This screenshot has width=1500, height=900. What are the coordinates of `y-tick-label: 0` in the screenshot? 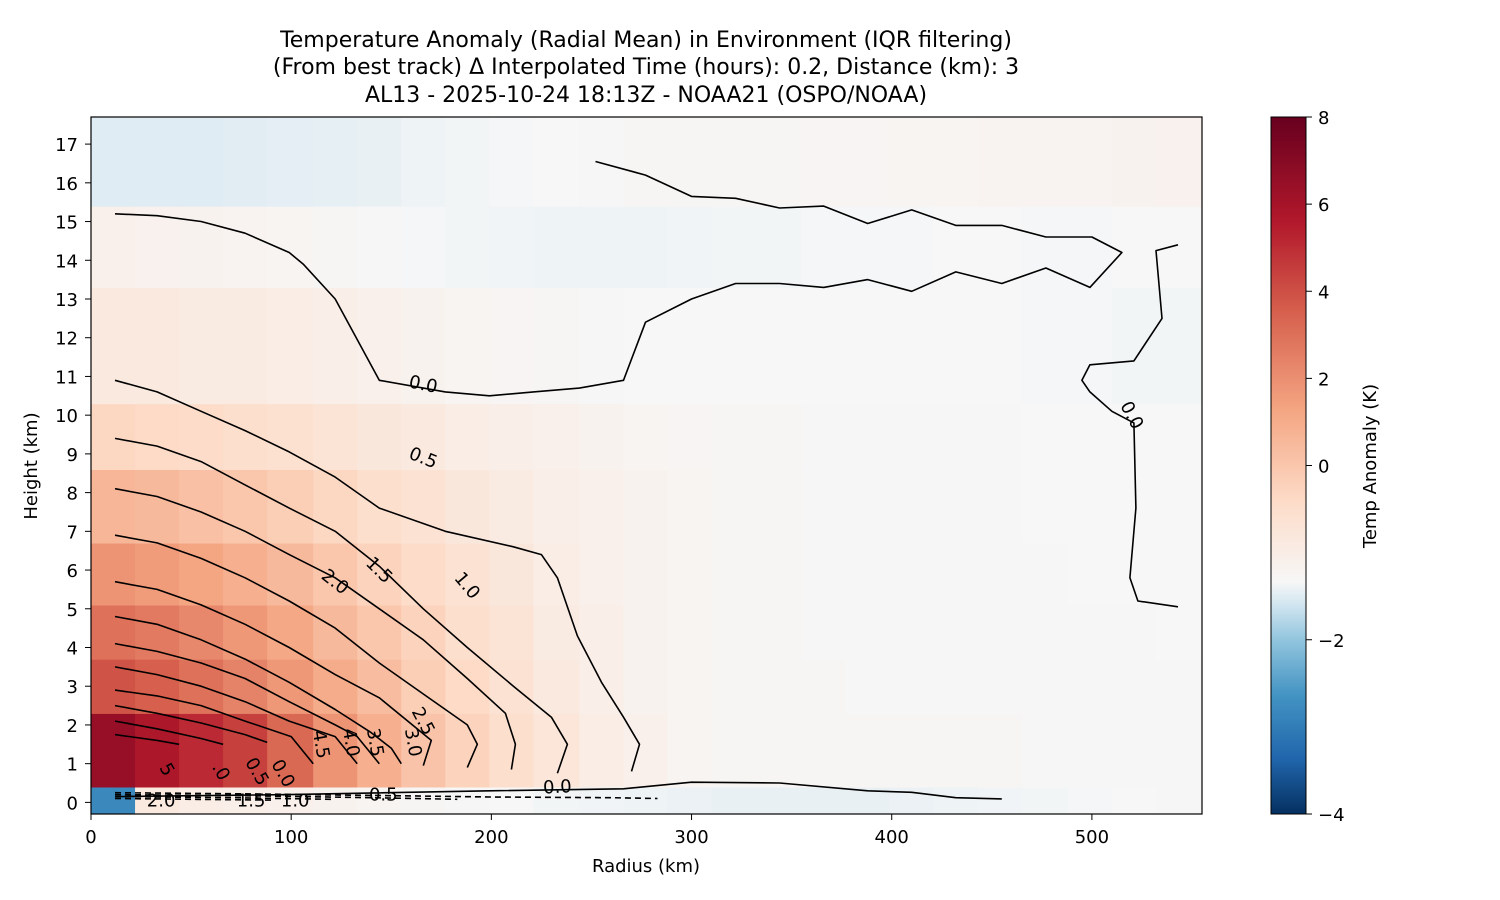 It's located at (72, 803).